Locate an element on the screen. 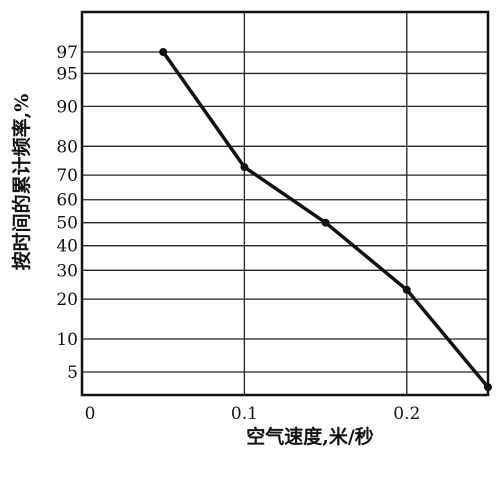 The image size is (498, 479). y-tick-label: 97 is located at coordinates (67, 53).